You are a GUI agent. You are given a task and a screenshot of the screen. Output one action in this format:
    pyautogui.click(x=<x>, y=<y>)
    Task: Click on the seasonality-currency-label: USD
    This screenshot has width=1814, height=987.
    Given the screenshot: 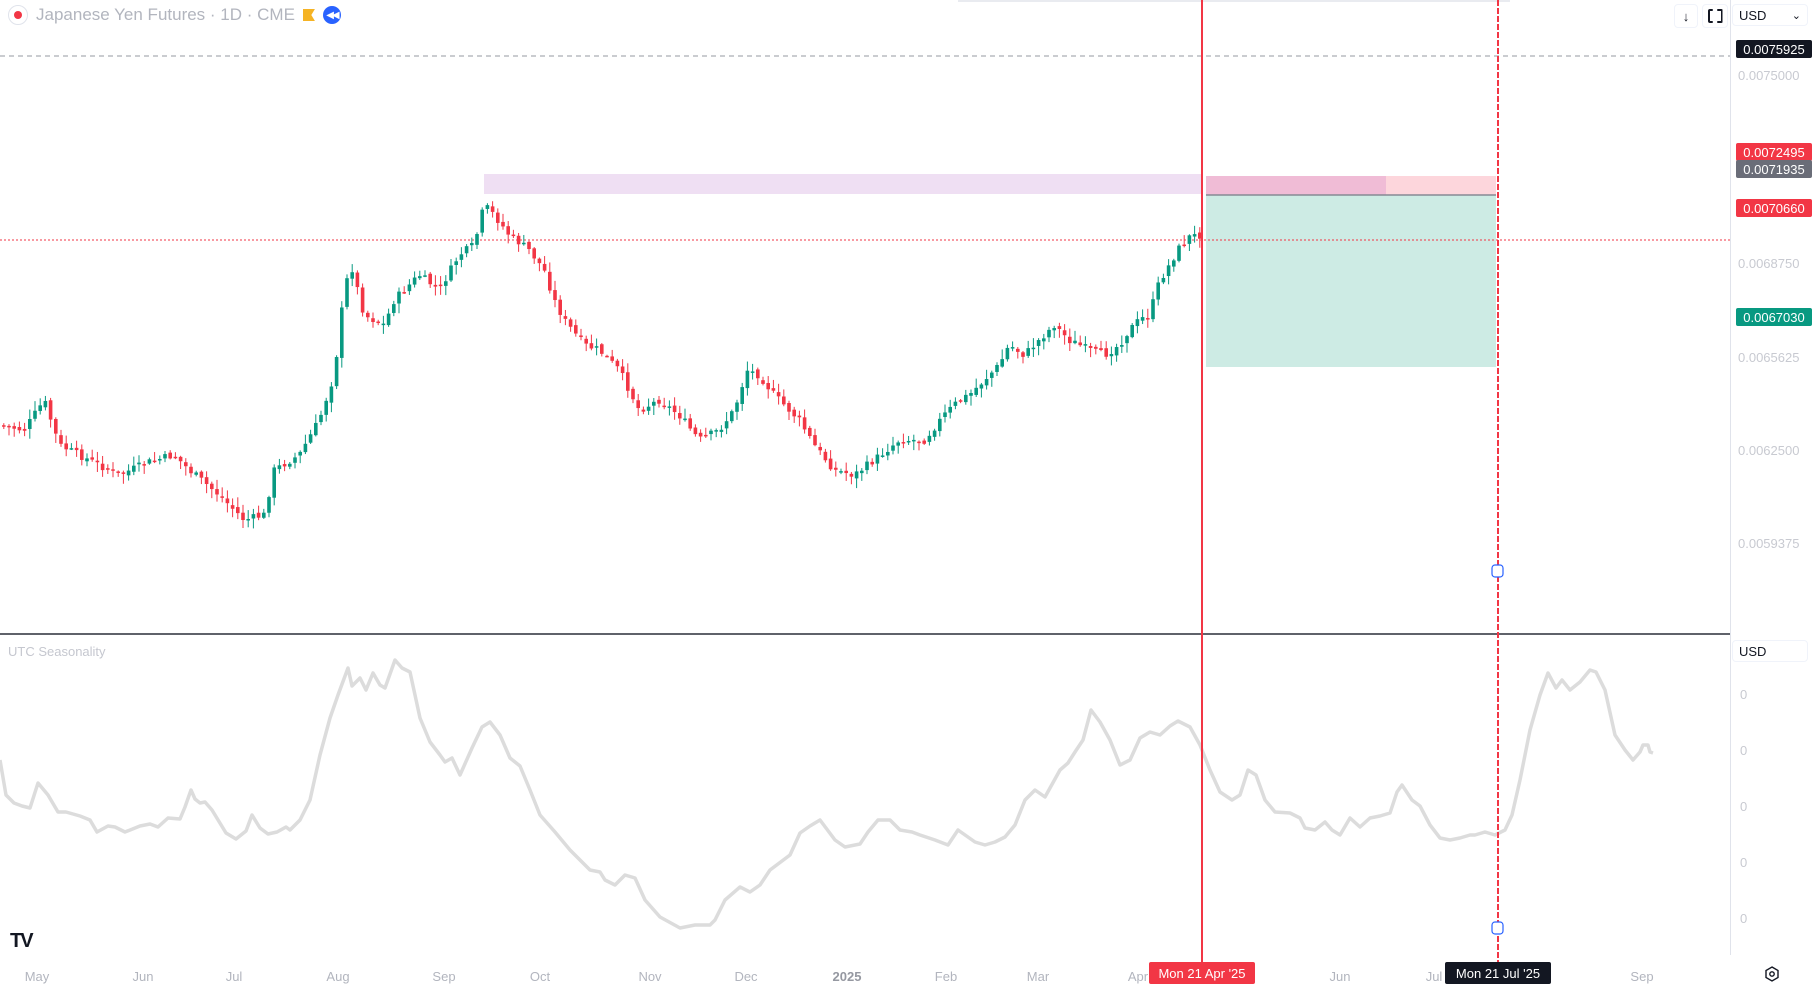 What is the action you would take?
    pyautogui.click(x=1753, y=651)
    